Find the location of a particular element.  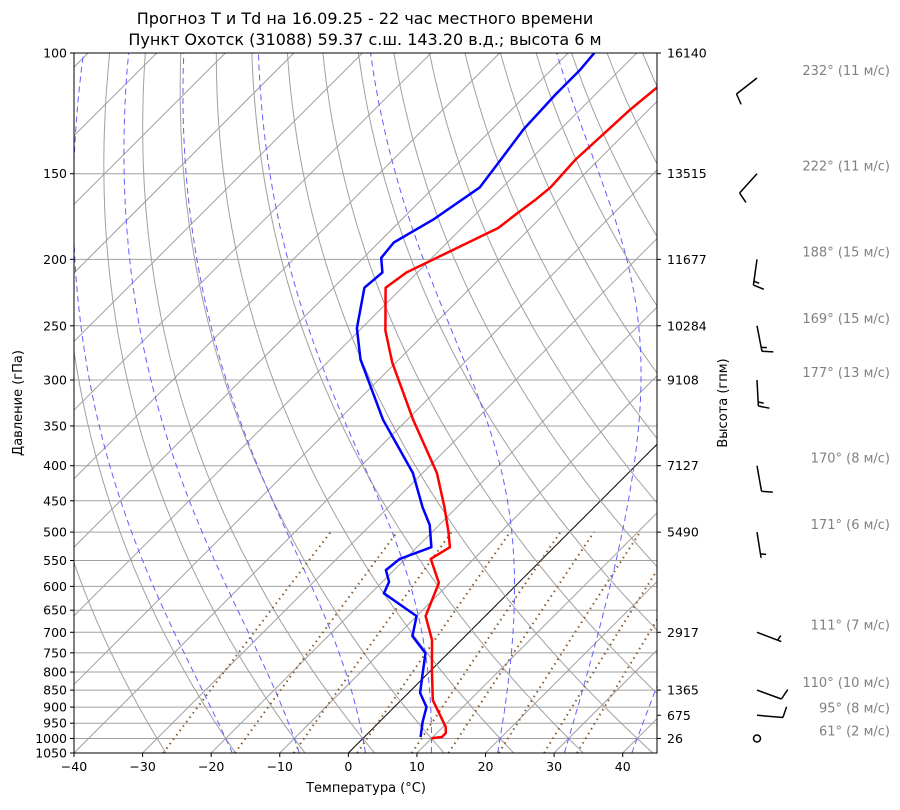

y-tick-label: 300 is located at coordinates (55, 380).